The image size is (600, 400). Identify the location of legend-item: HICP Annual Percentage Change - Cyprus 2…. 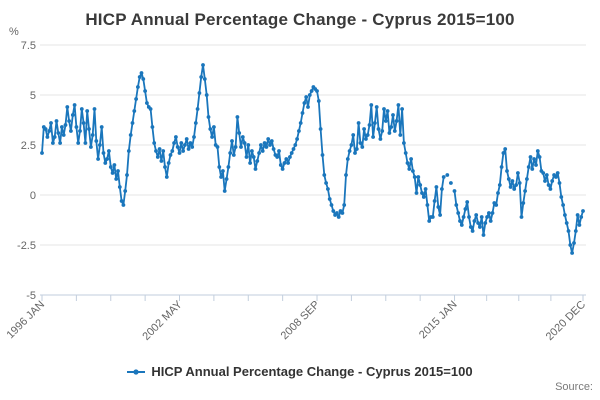
(300, 371).